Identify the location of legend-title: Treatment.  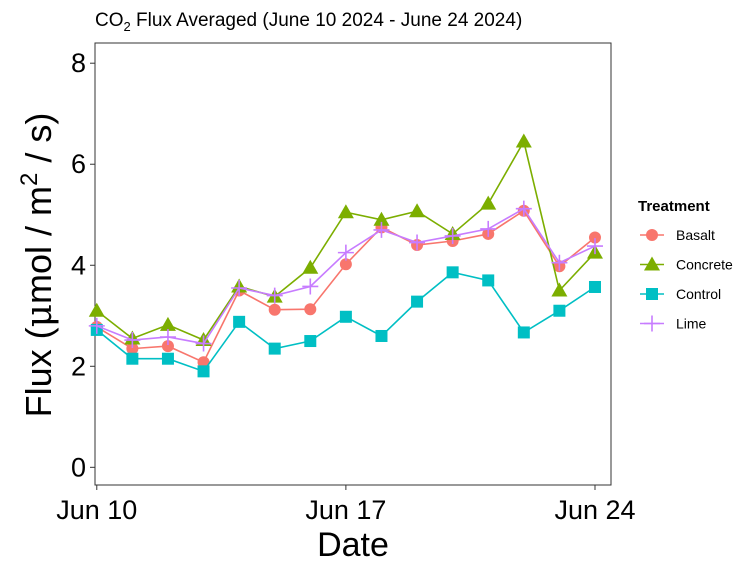
(674, 206).